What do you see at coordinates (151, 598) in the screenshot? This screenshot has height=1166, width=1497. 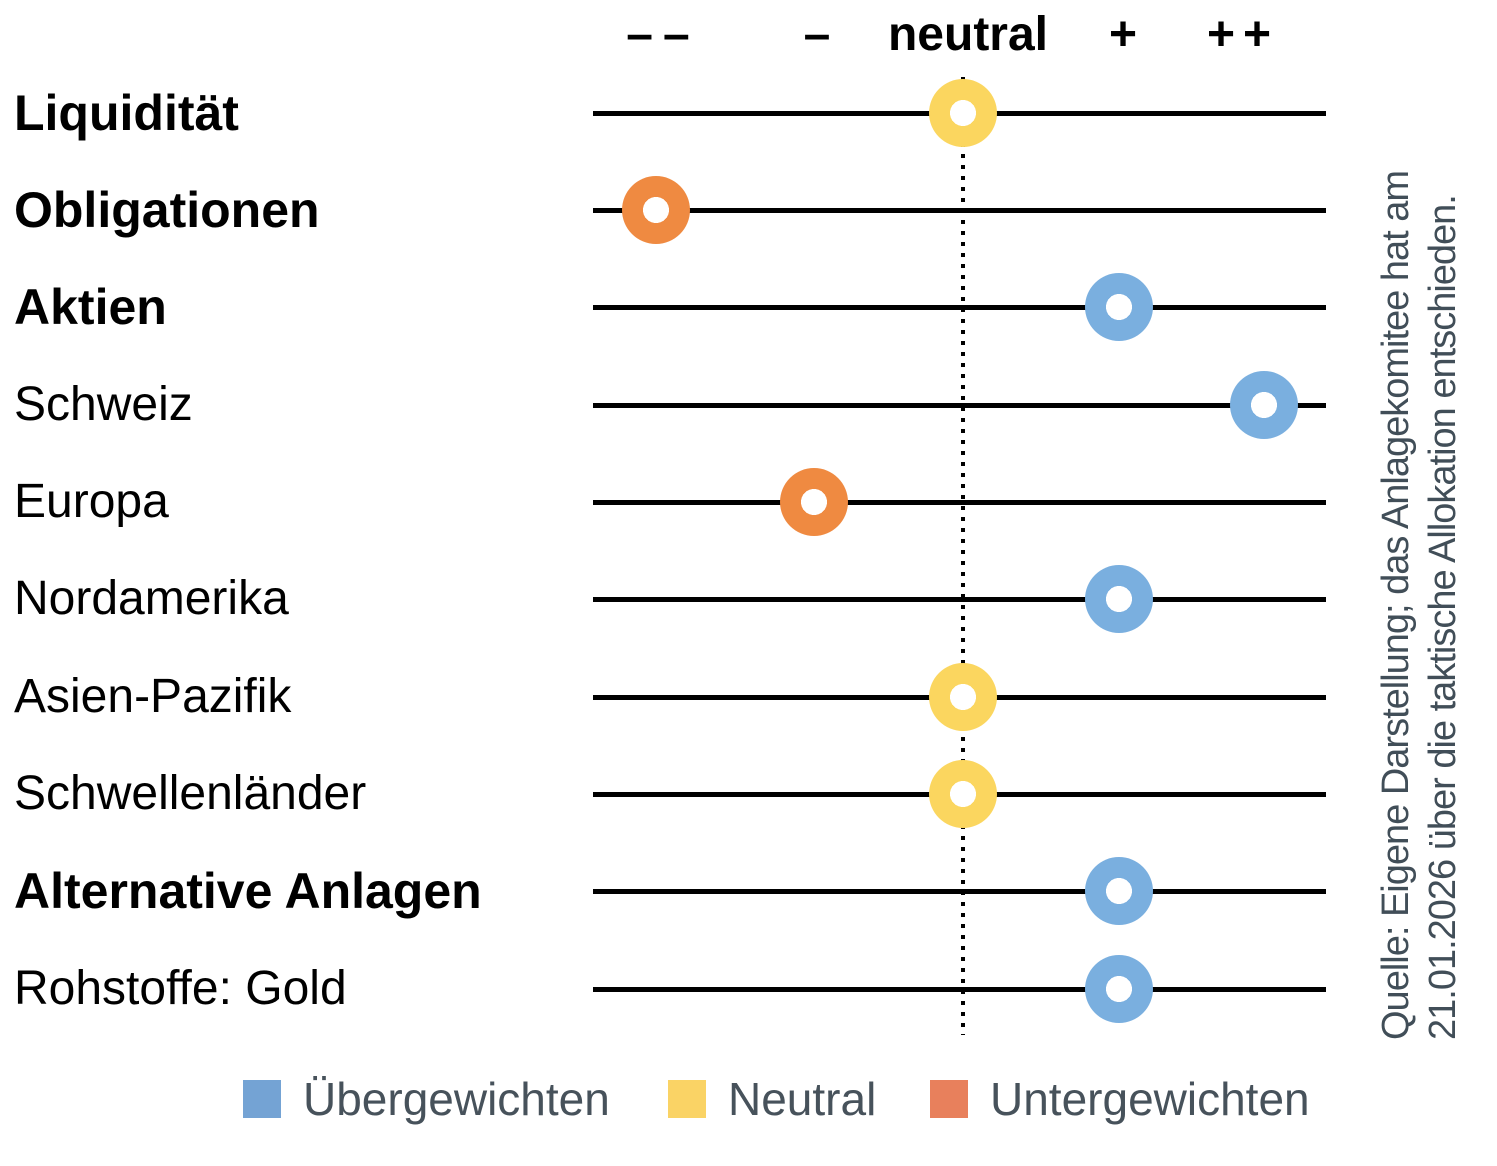 I see `row-label: Nordamerika` at bounding box center [151, 598].